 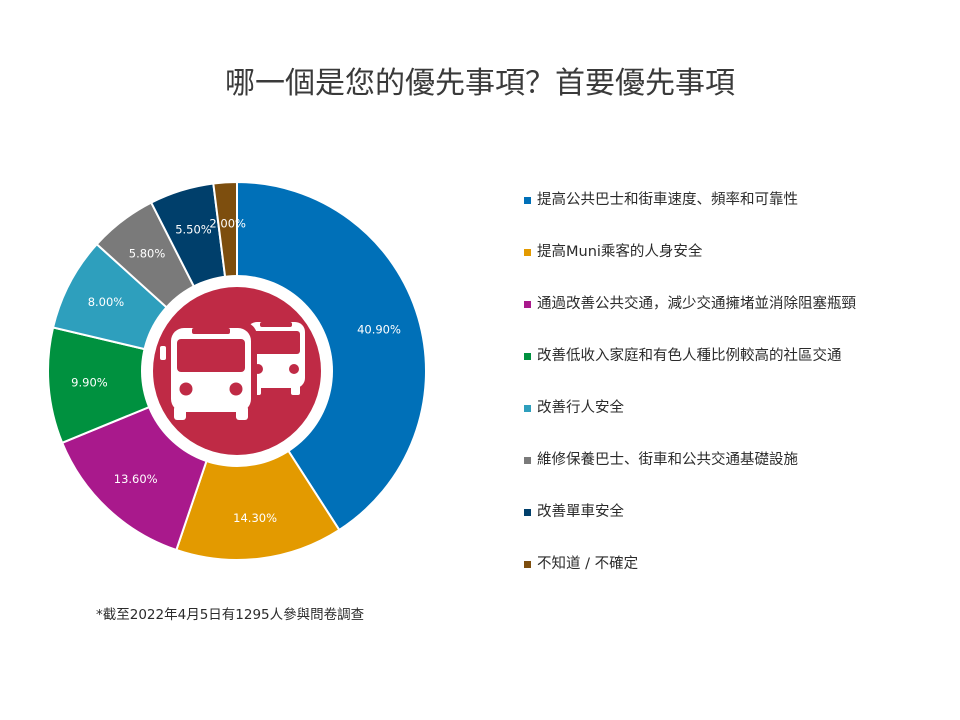 What do you see at coordinates (690, 264) in the screenshot?
I see `legend-item: 提高Muni乘客的人身安全` at bounding box center [690, 264].